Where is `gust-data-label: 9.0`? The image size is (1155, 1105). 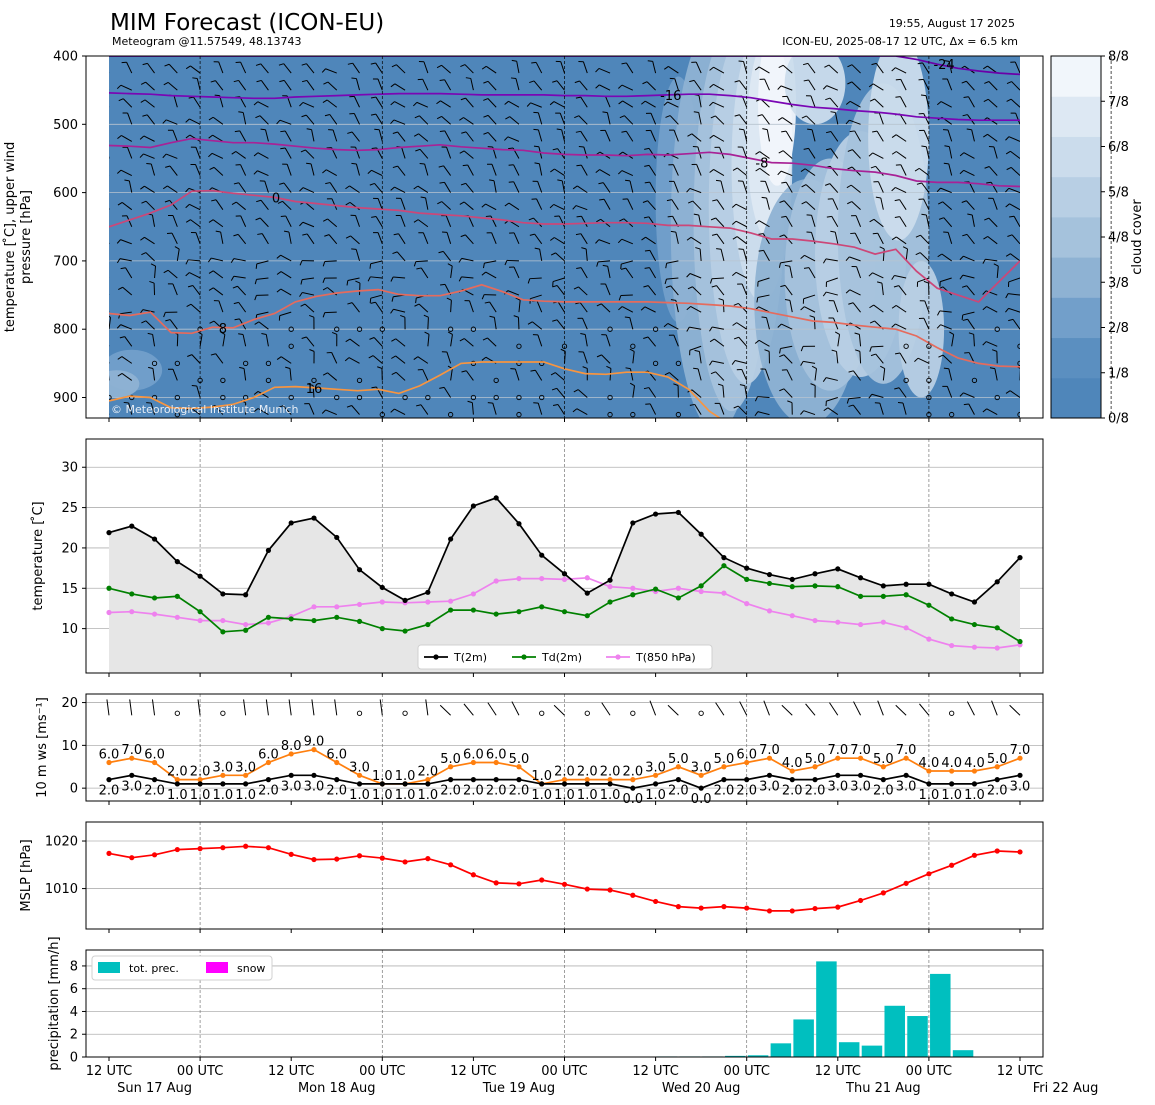
gust-data-label: 9.0 is located at coordinates (314, 742).